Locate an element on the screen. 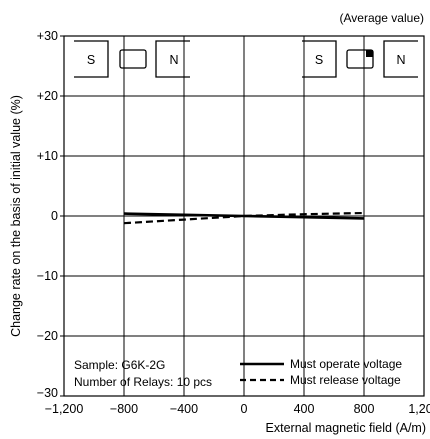  magnet-s-label-right: S is located at coordinates (319, 60).